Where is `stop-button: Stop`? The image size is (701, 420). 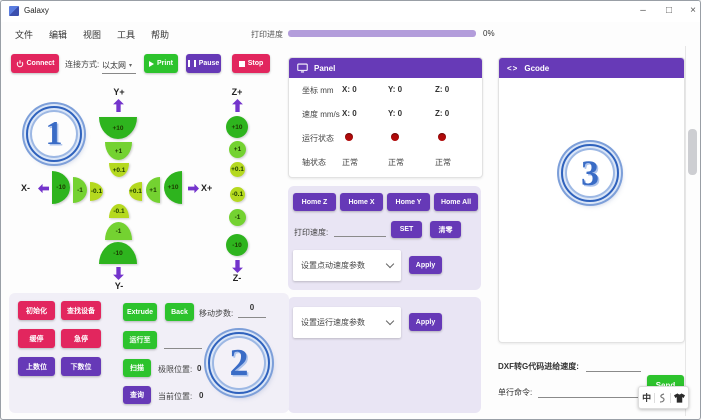 stop-button: Stop is located at coordinates (251, 63).